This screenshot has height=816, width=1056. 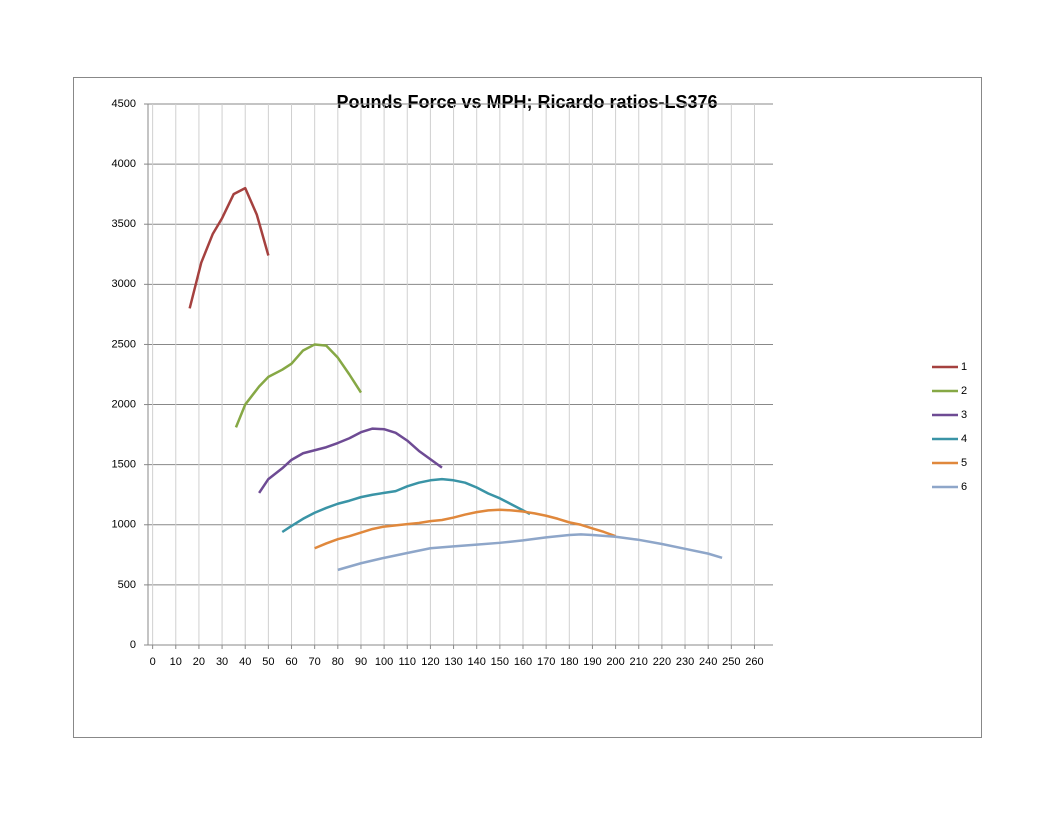 What do you see at coordinates (124, 465) in the screenshot?
I see `y-tick-label: 1500` at bounding box center [124, 465].